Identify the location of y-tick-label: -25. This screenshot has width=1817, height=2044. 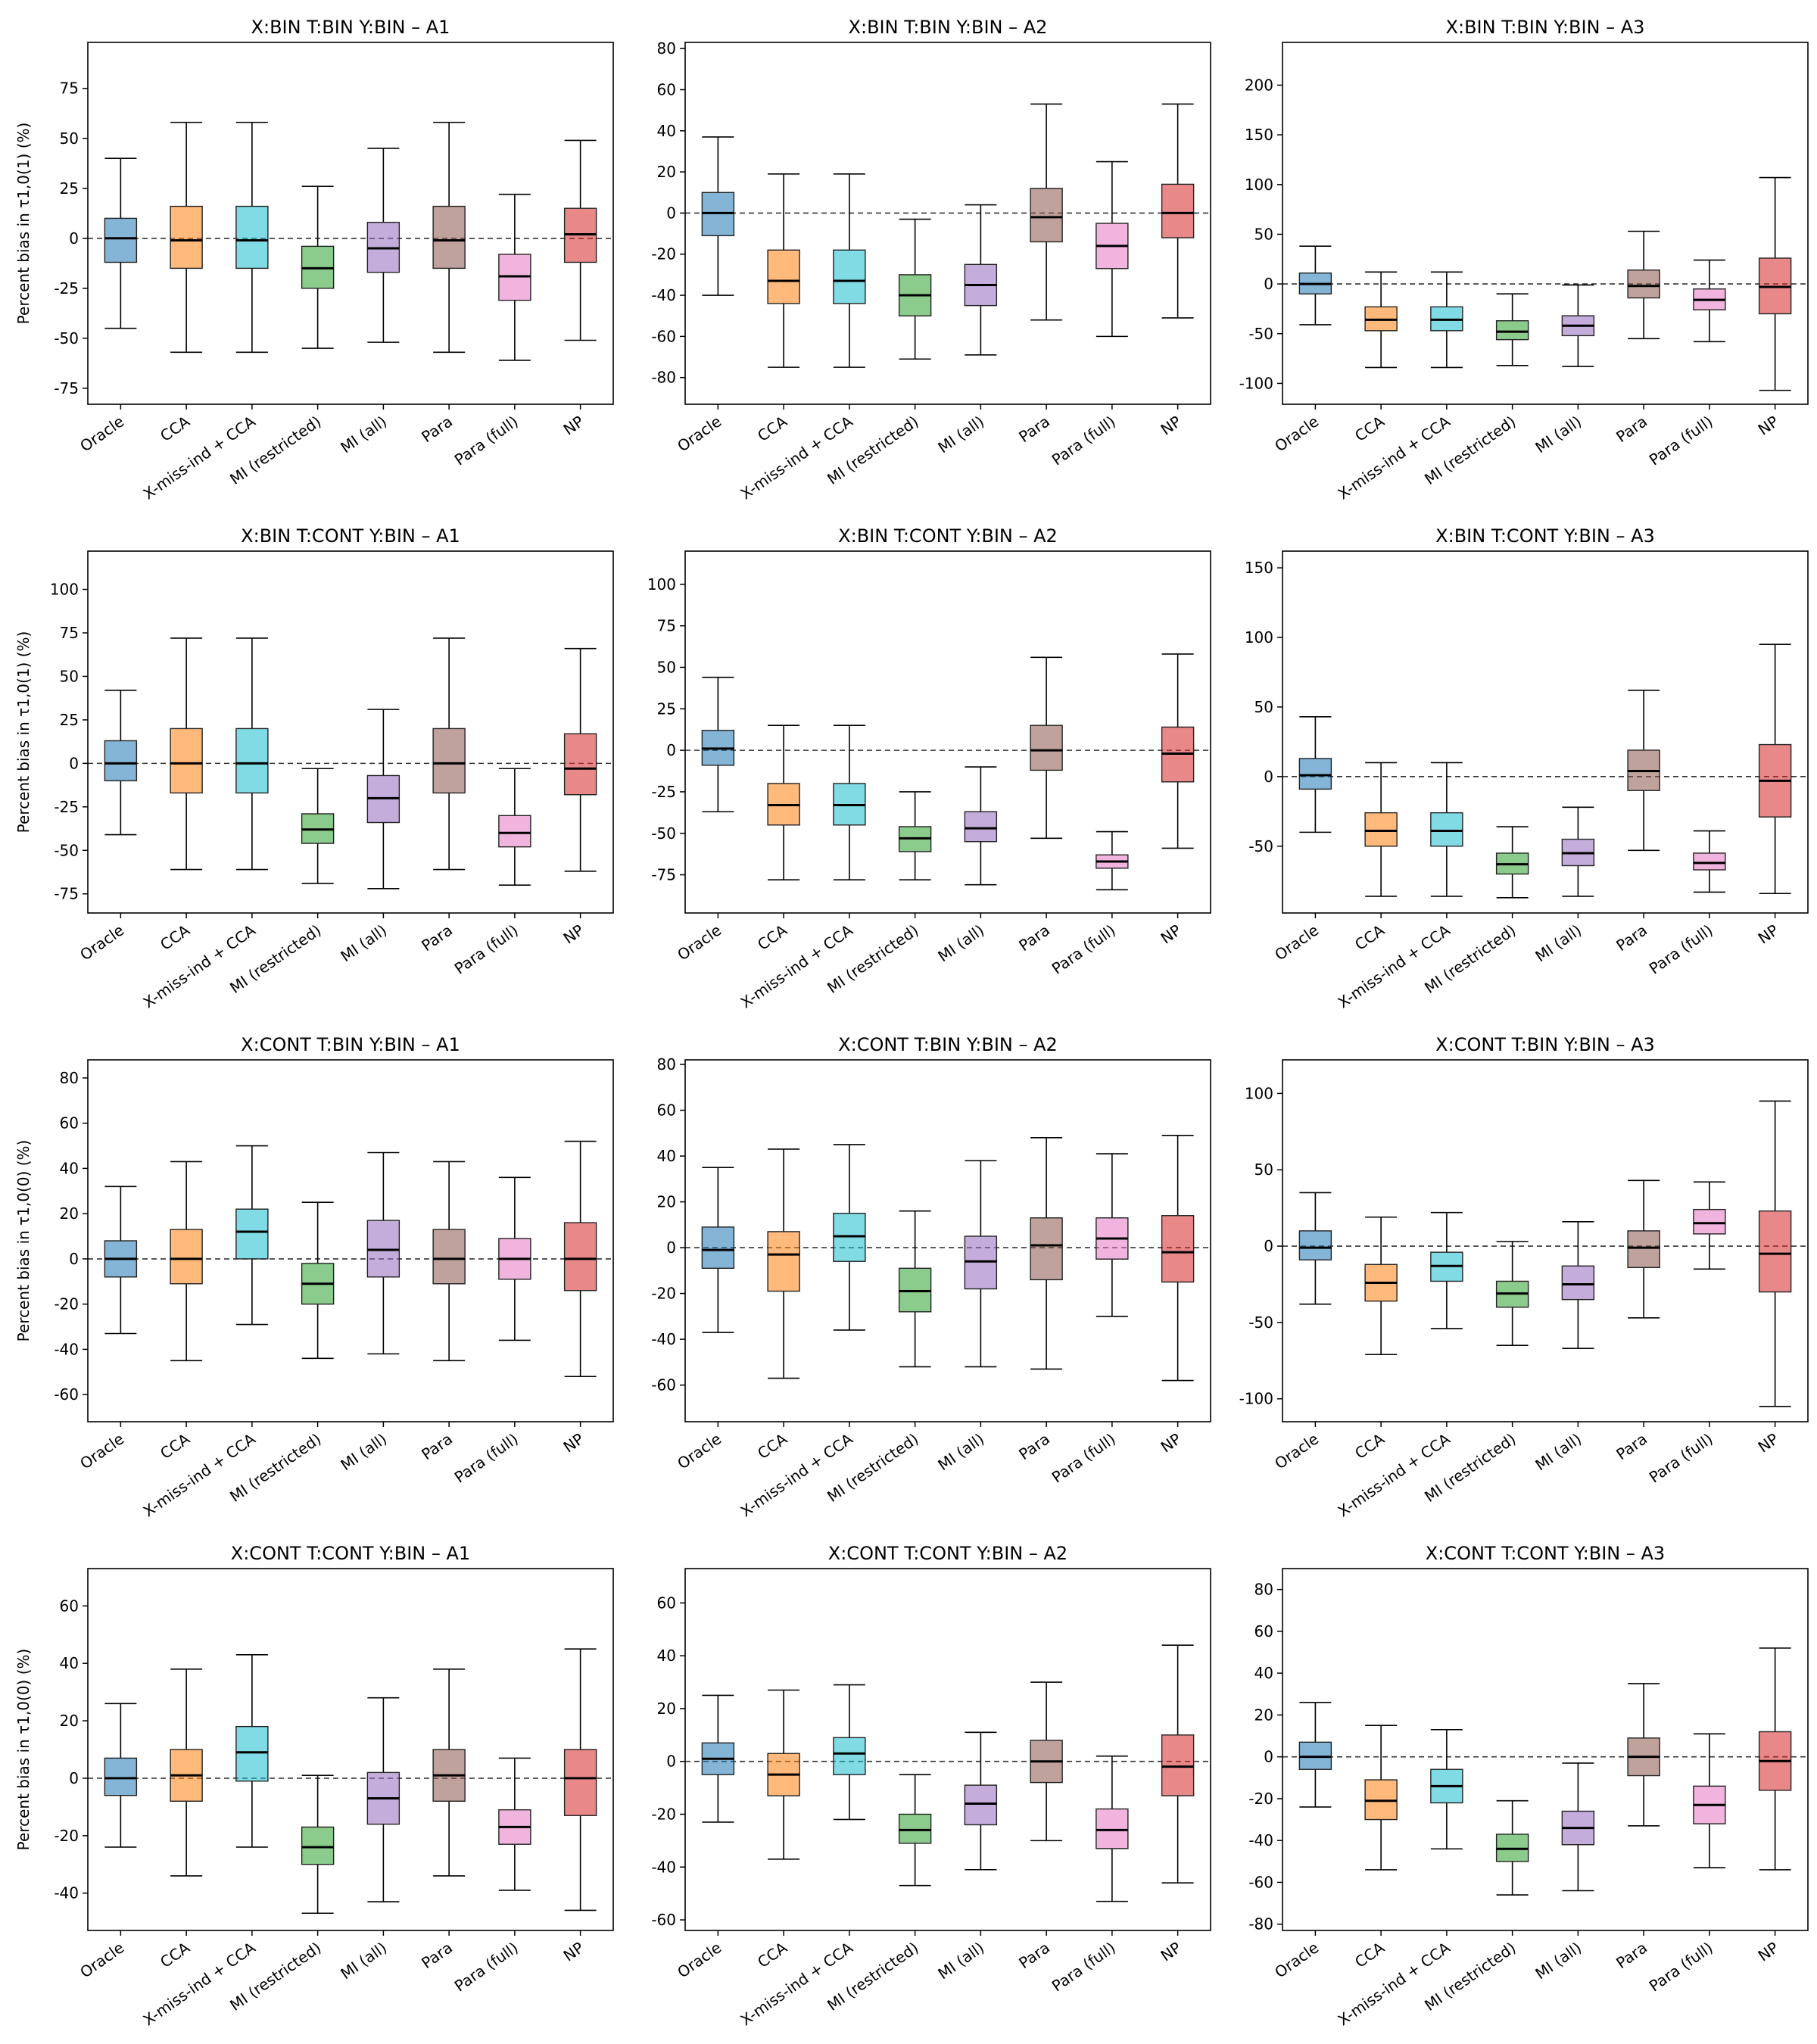
(66, 807).